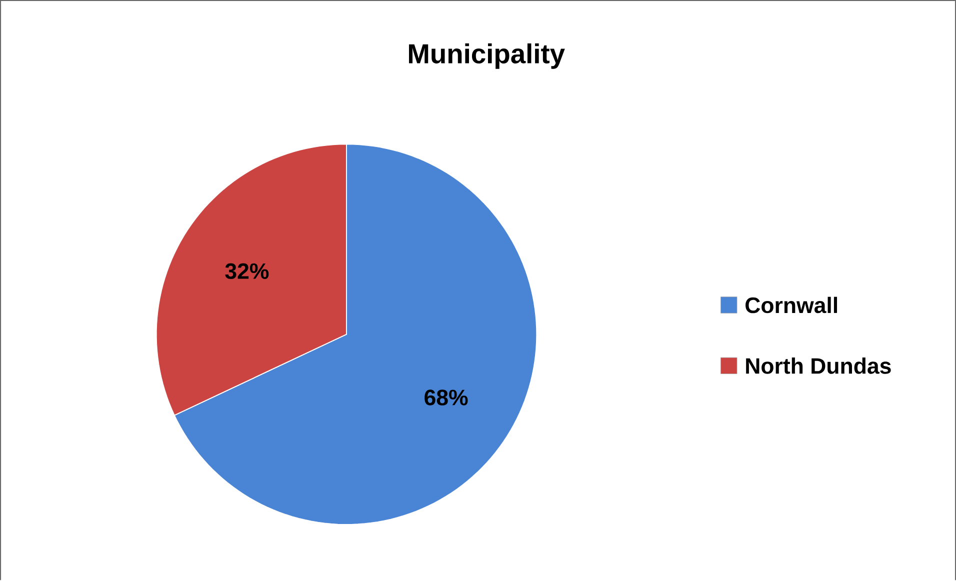 Image resolution: width=956 pixels, height=581 pixels. I want to click on legend-label: Cornwall, so click(792, 305).